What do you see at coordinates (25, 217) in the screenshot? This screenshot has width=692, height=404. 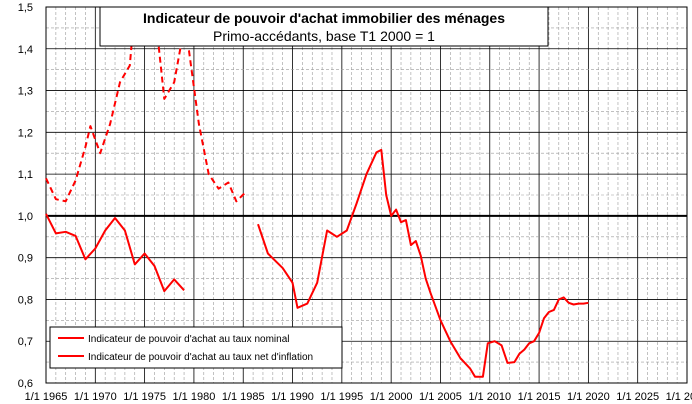 I see `y-tick-label: 1,0` at bounding box center [25, 217].